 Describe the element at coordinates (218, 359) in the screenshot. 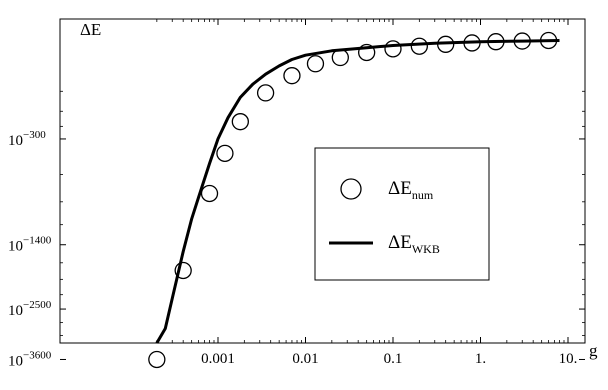

I see `x-tick-label: 0.001` at that location.